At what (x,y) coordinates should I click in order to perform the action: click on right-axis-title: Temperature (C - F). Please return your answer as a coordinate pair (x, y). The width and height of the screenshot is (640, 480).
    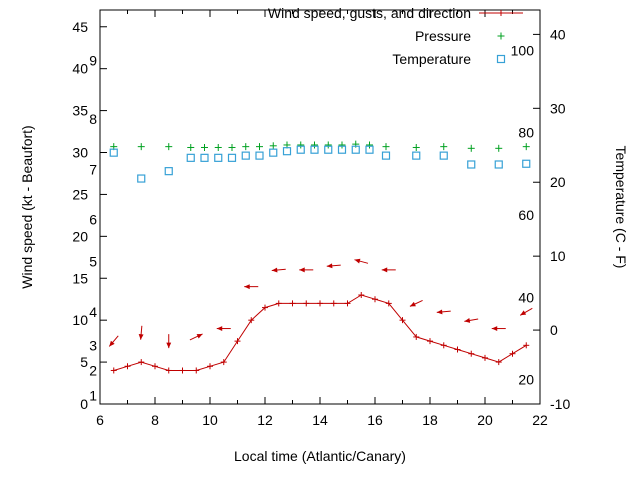
    Looking at the image, I should click on (621, 207).